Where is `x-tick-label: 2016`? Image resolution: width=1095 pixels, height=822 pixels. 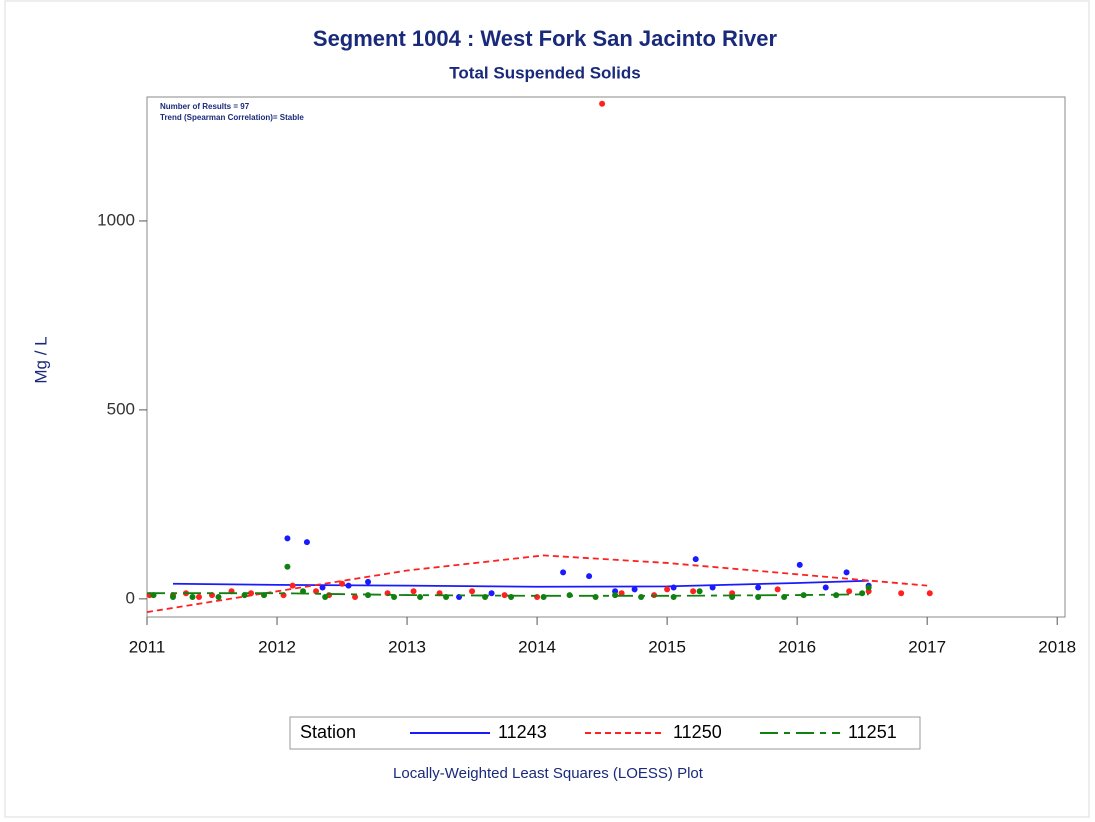
x-tick-label: 2016 is located at coordinates (797, 646).